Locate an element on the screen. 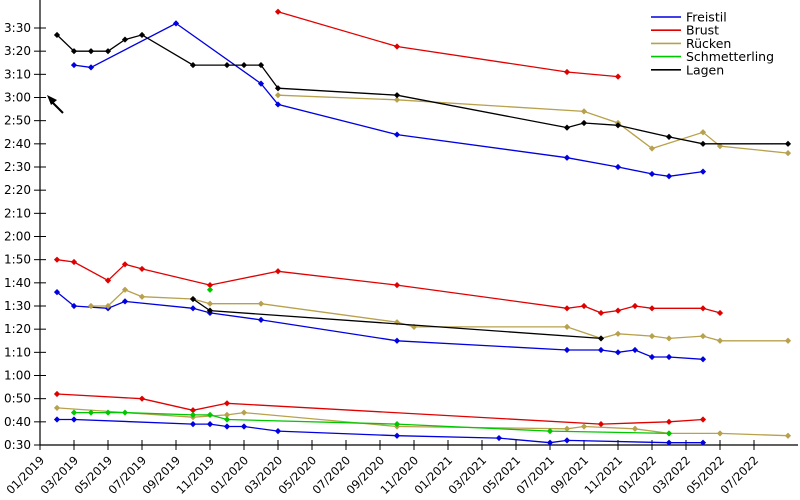 The image size is (800, 500). series-brust-middle is located at coordinates (388, 286).